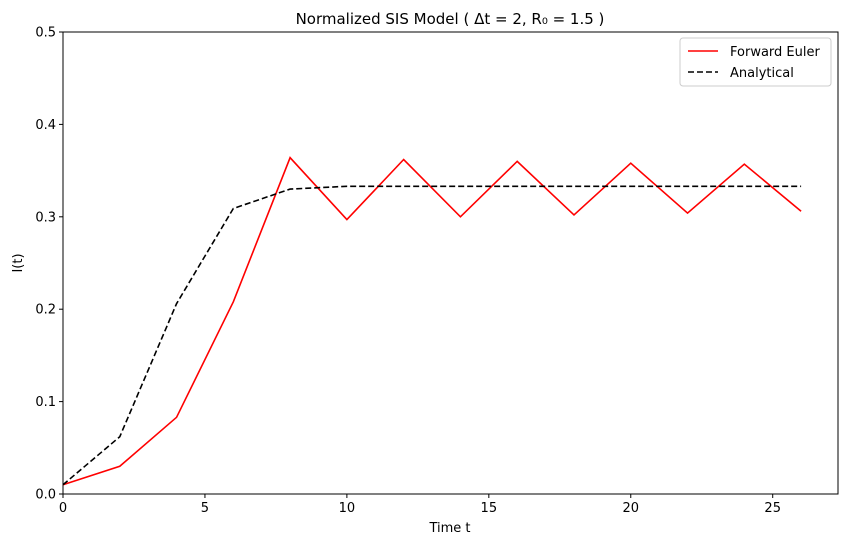 The height and width of the screenshot is (548, 848). What do you see at coordinates (63, 508) in the screenshot?
I see `x-tick-label: 0` at bounding box center [63, 508].